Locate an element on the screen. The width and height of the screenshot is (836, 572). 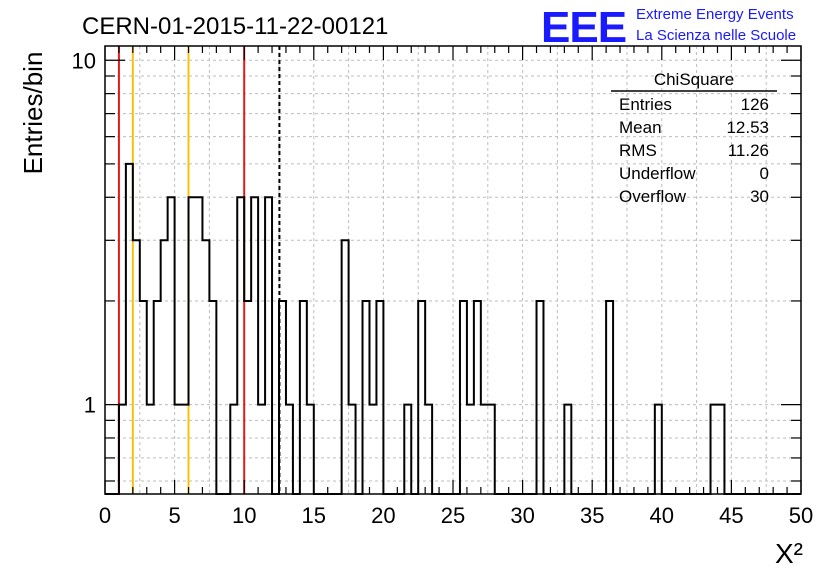
x-tick-label: 5 is located at coordinates (174, 515).